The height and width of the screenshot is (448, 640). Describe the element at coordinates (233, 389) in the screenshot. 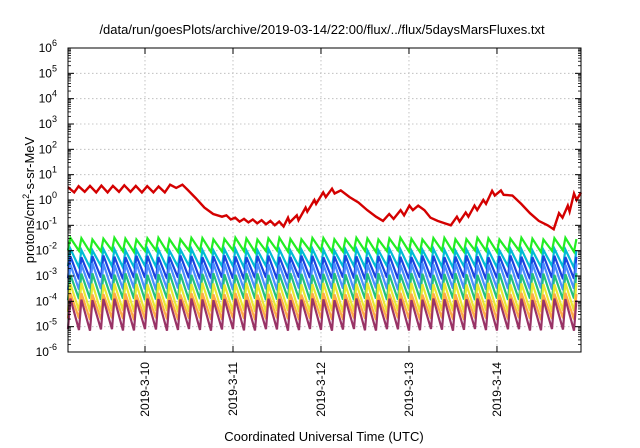

I see `x-tick-label: 2019-3-11` at that location.